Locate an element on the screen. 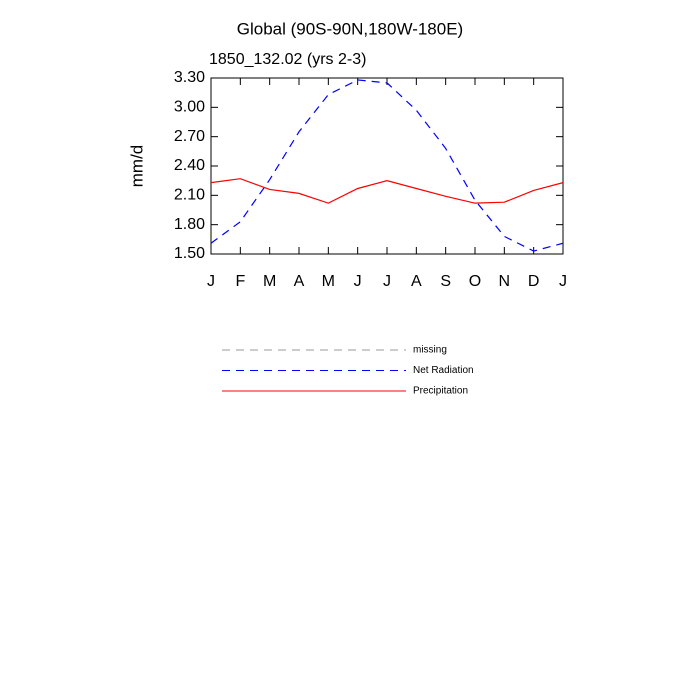 The width and height of the screenshot is (700, 700). y-tick-label: 1.50 is located at coordinates (189, 253).